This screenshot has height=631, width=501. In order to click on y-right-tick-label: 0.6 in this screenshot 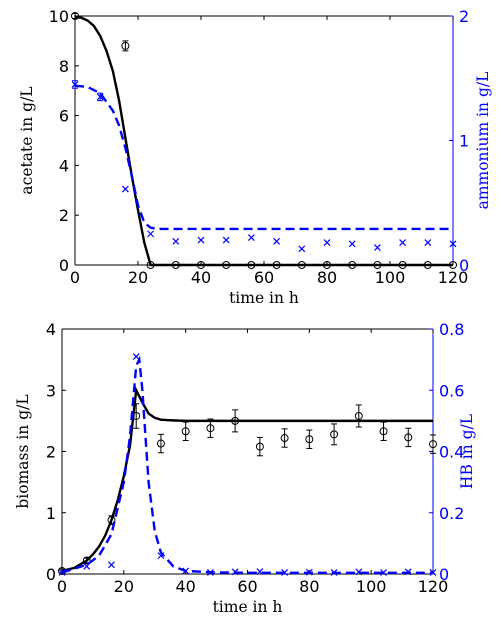, I will do `click(451, 390)`.